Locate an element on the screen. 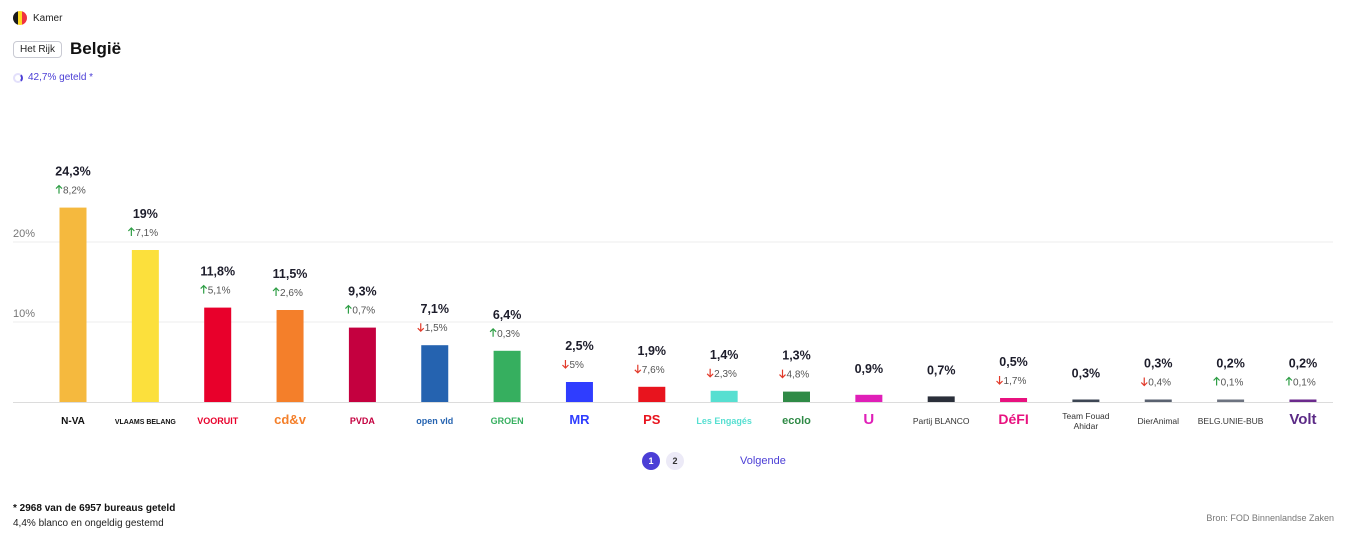 The height and width of the screenshot is (546, 1346). party-logo-label: Team Fouad is located at coordinates (1086, 416).